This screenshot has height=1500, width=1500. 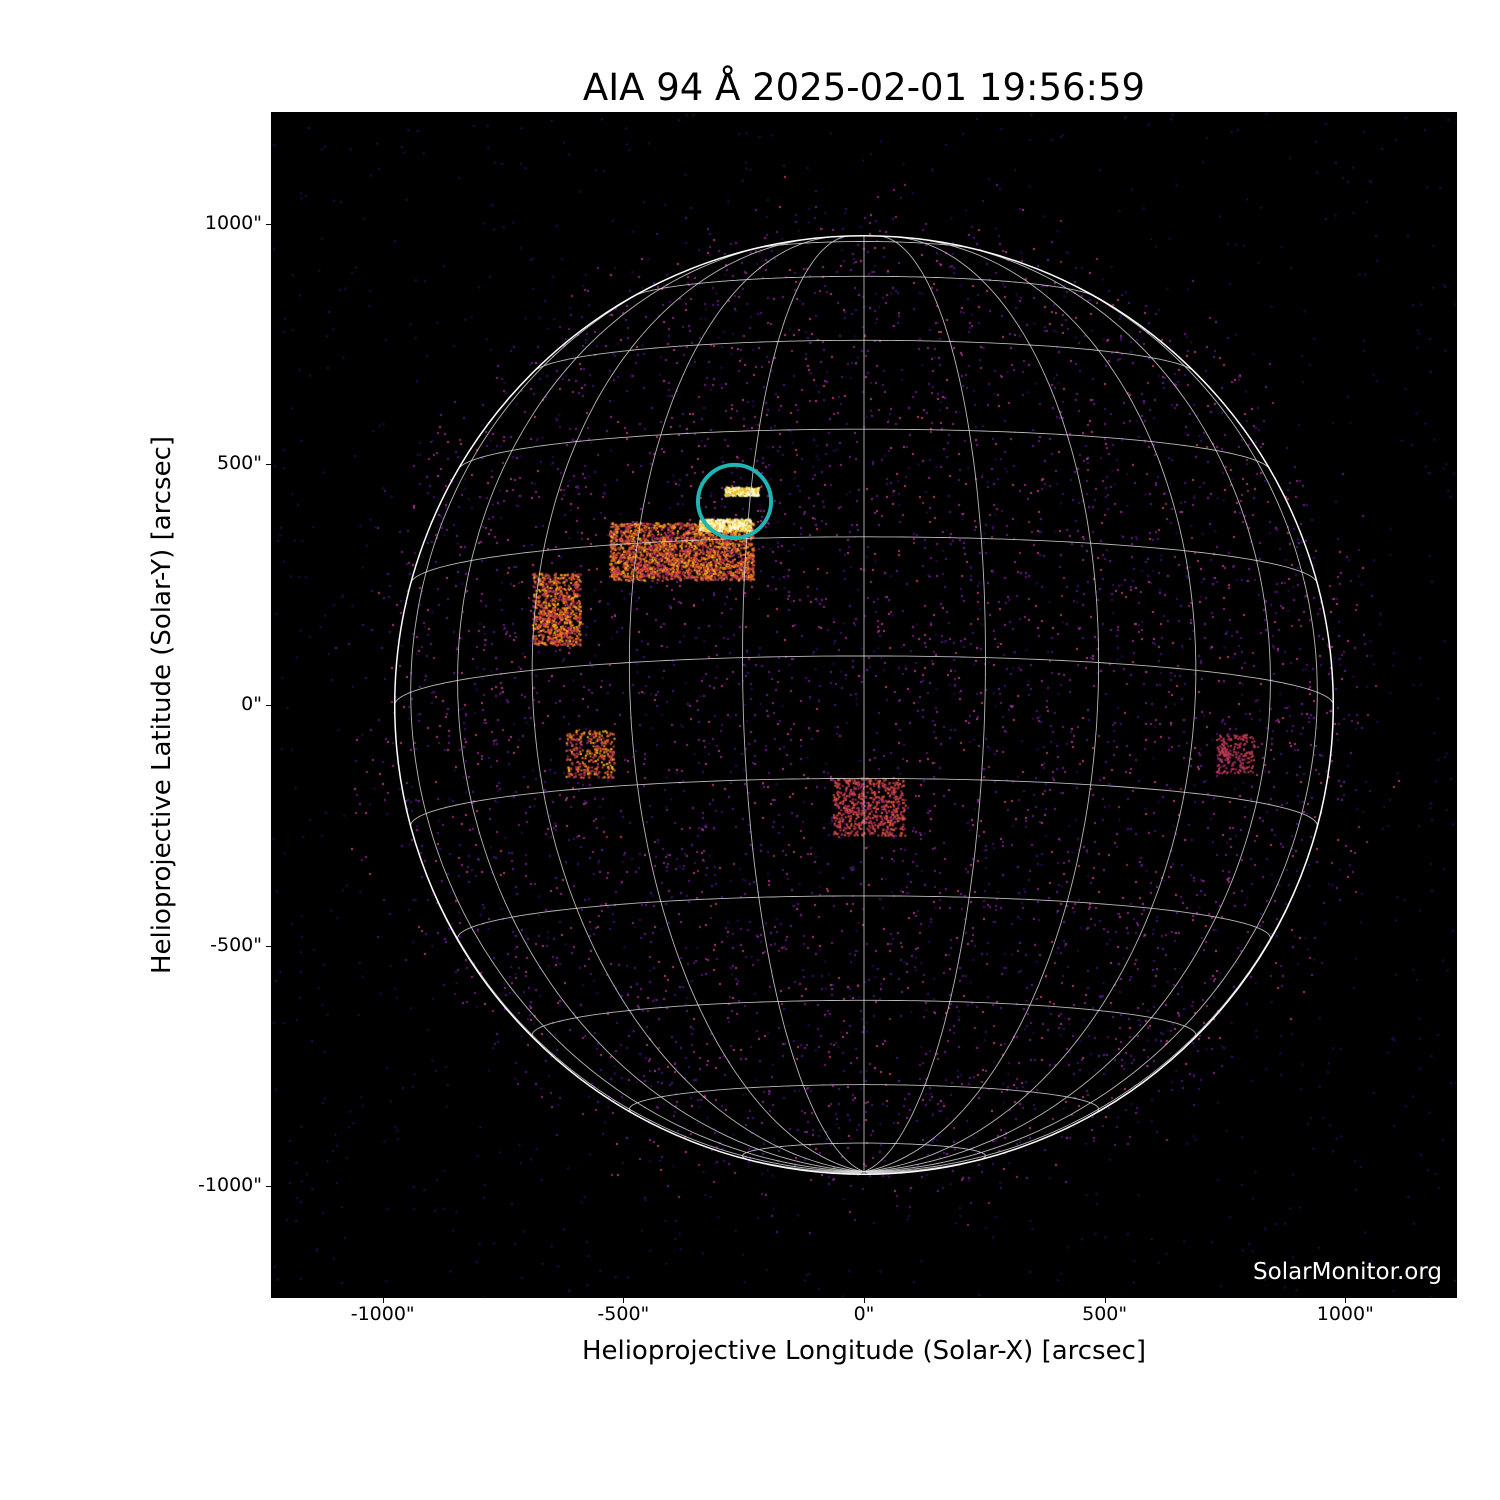 What do you see at coordinates (251, 704) in the screenshot?
I see `y-tick-label: 0"` at bounding box center [251, 704].